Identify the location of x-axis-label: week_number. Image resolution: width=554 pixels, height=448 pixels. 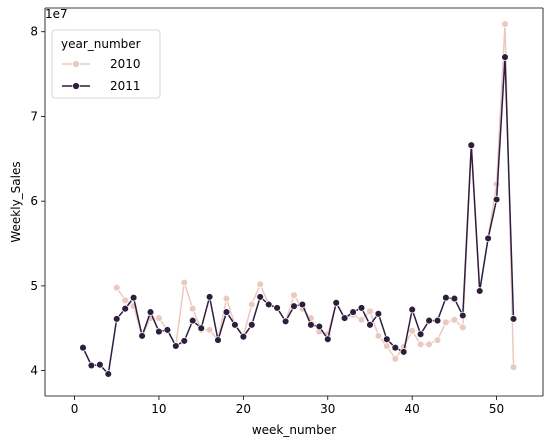
(294, 430).